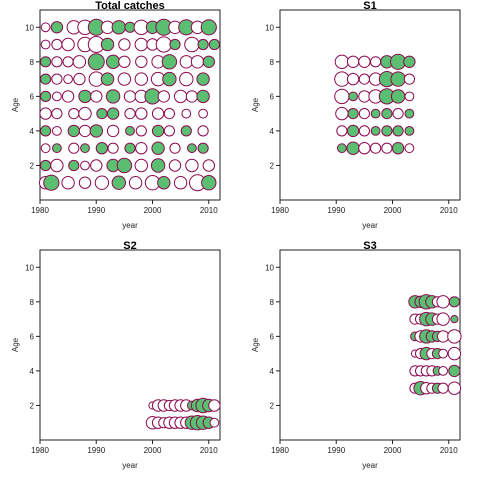 The image size is (480, 480). I want to click on x-tick-label: 1990, so click(336, 210).